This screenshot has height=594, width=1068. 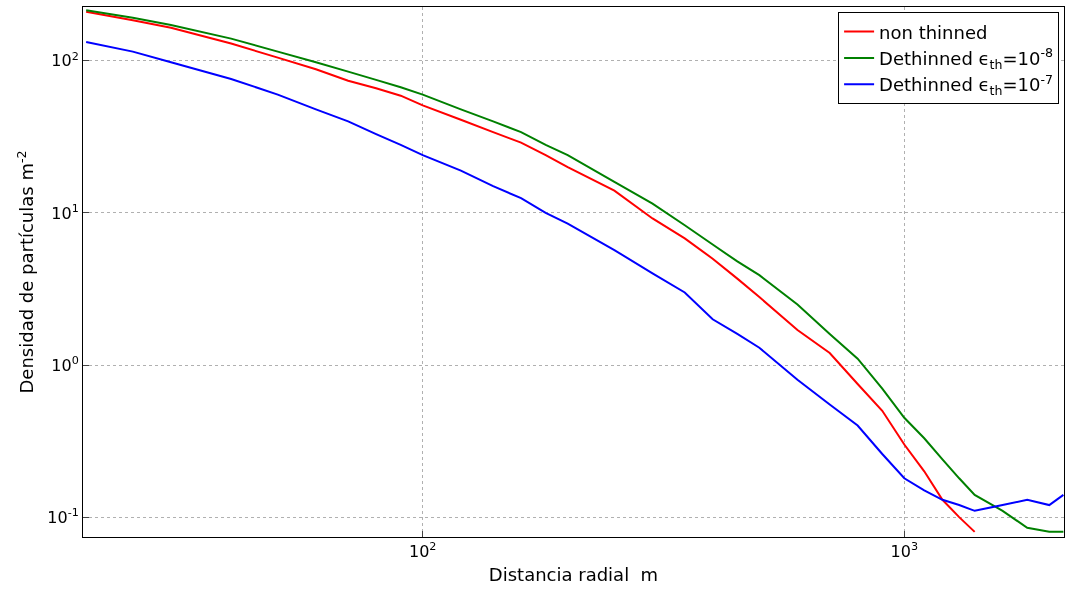 I want to click on legend-label: Dethinned ϵ$_{th}$=10$^{-8}$, so click(x=966, y=58).